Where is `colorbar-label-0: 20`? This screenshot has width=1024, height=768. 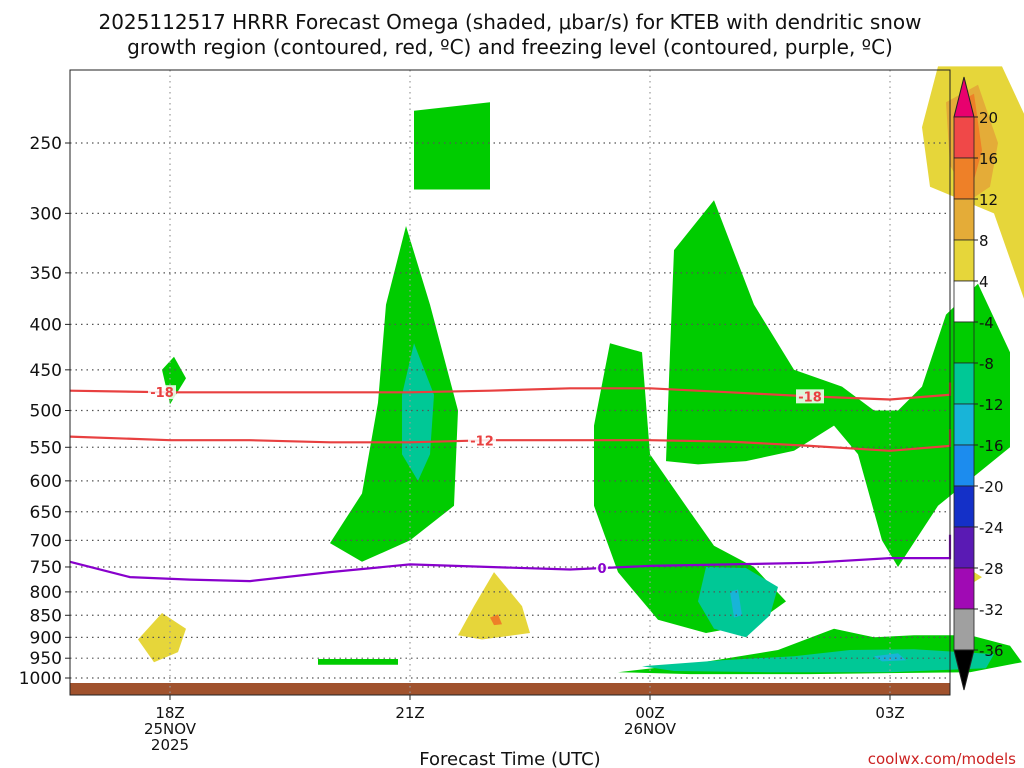 colorbar-label-0: 20 is located at coordinates (988, 118).